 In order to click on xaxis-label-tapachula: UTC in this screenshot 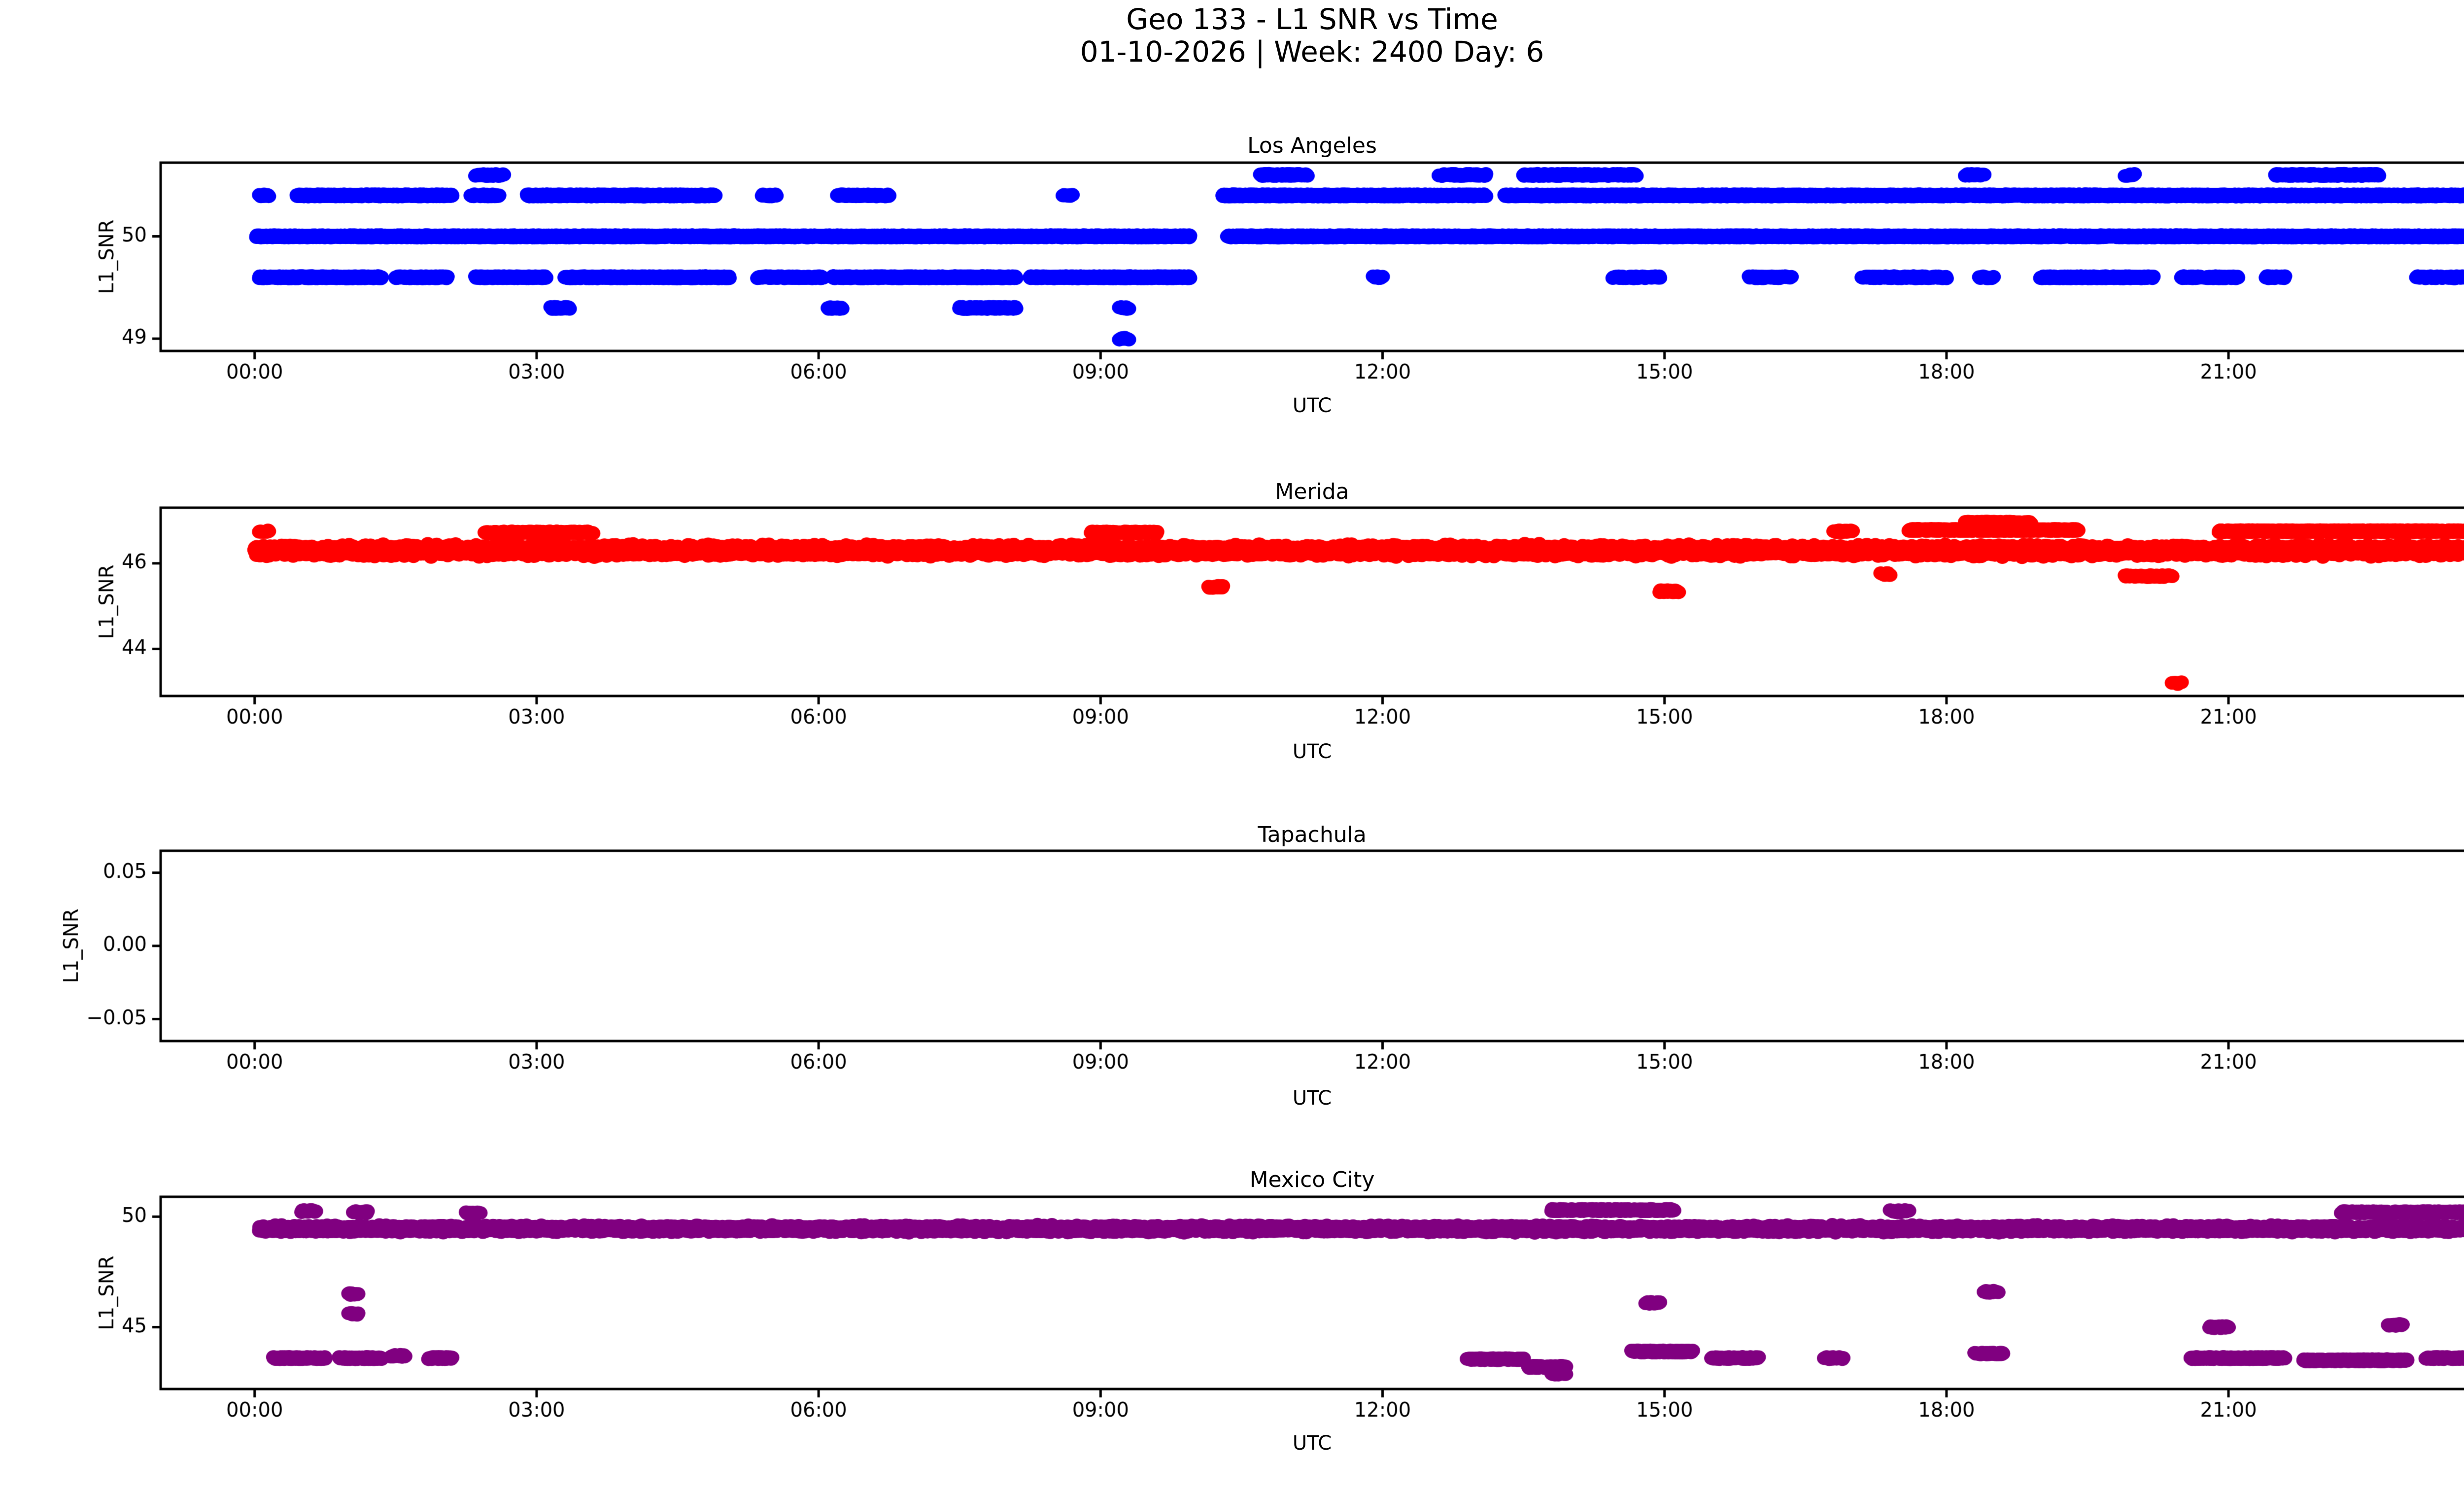, I will do `click(1312, 1098)`.